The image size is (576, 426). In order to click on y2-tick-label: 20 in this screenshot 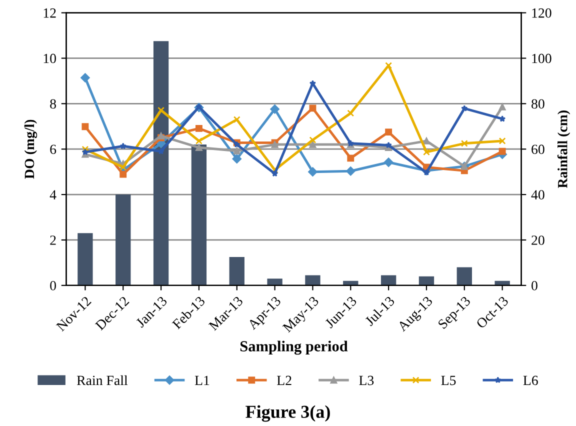, I will do `click(538, 240)`.